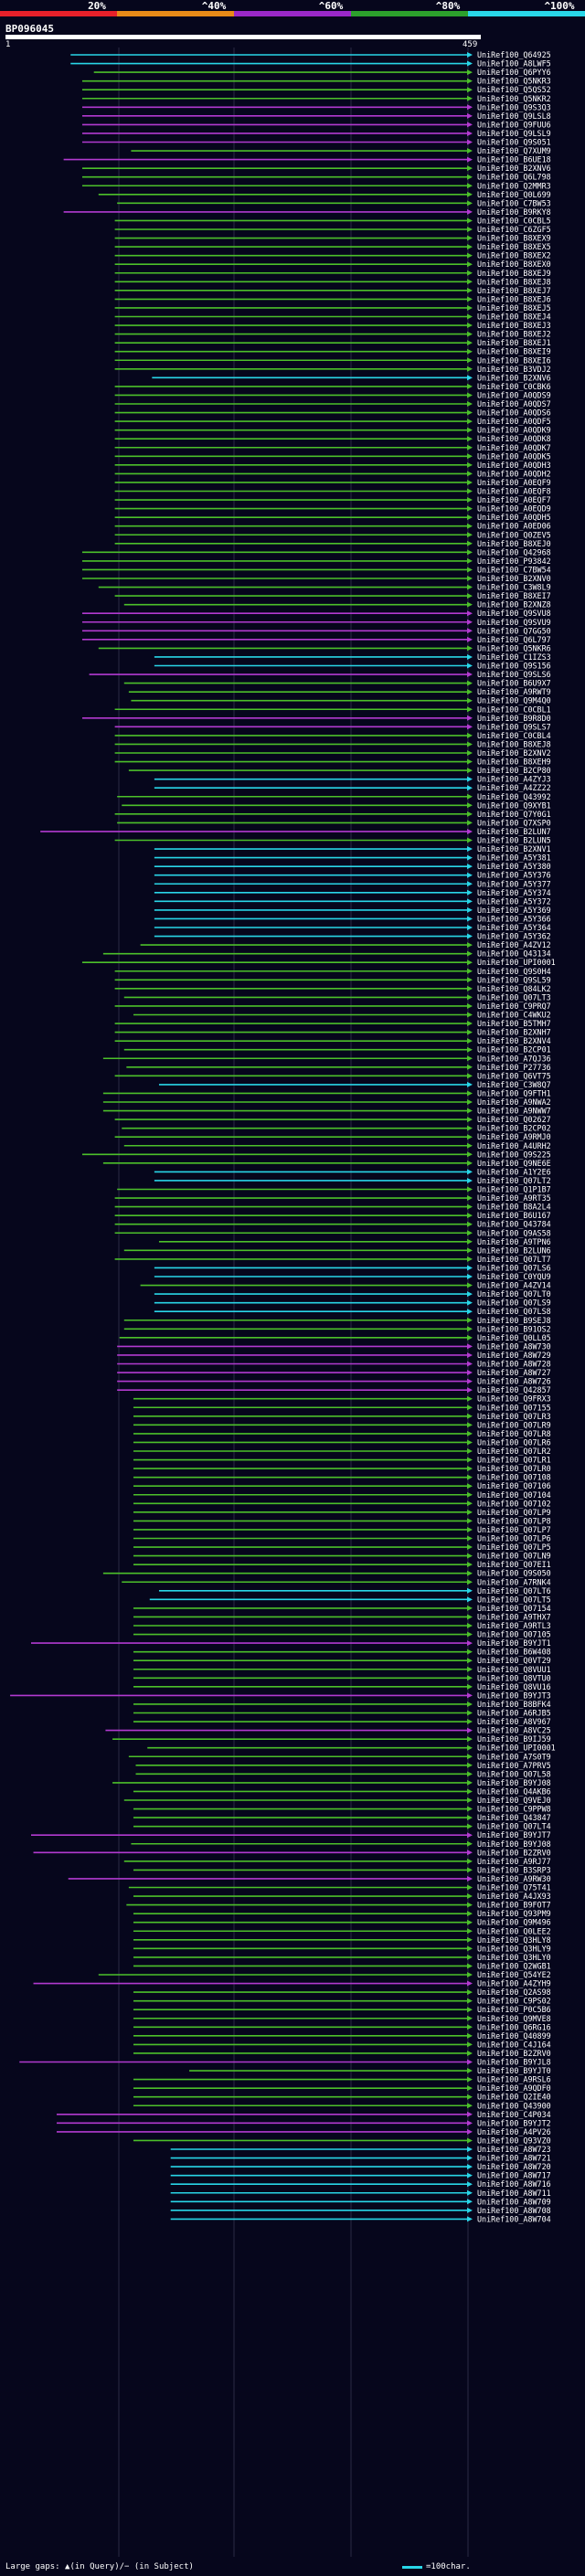 Image resolution: width=585 pixels, height=2576 pixels. I want to click on hit-id-label: UniRef100_Q8VU16, so click(514, 1686).